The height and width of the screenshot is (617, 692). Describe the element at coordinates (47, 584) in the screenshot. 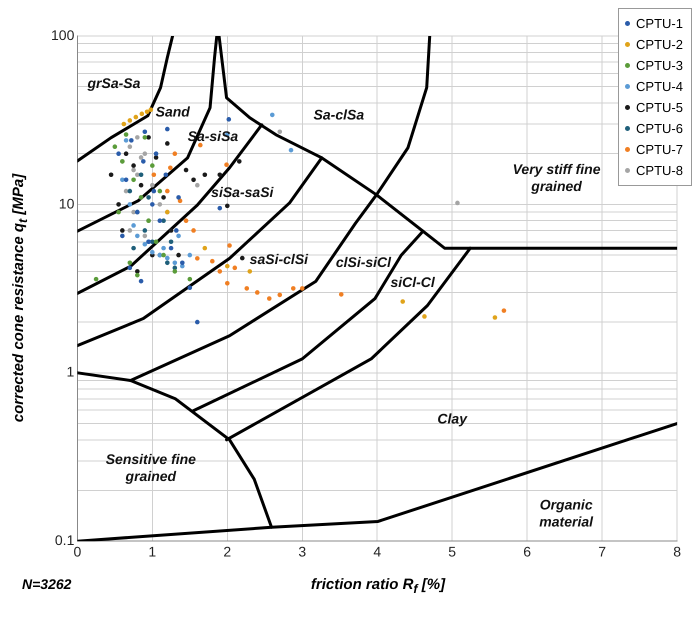

I see `text: N=3262` at that location.